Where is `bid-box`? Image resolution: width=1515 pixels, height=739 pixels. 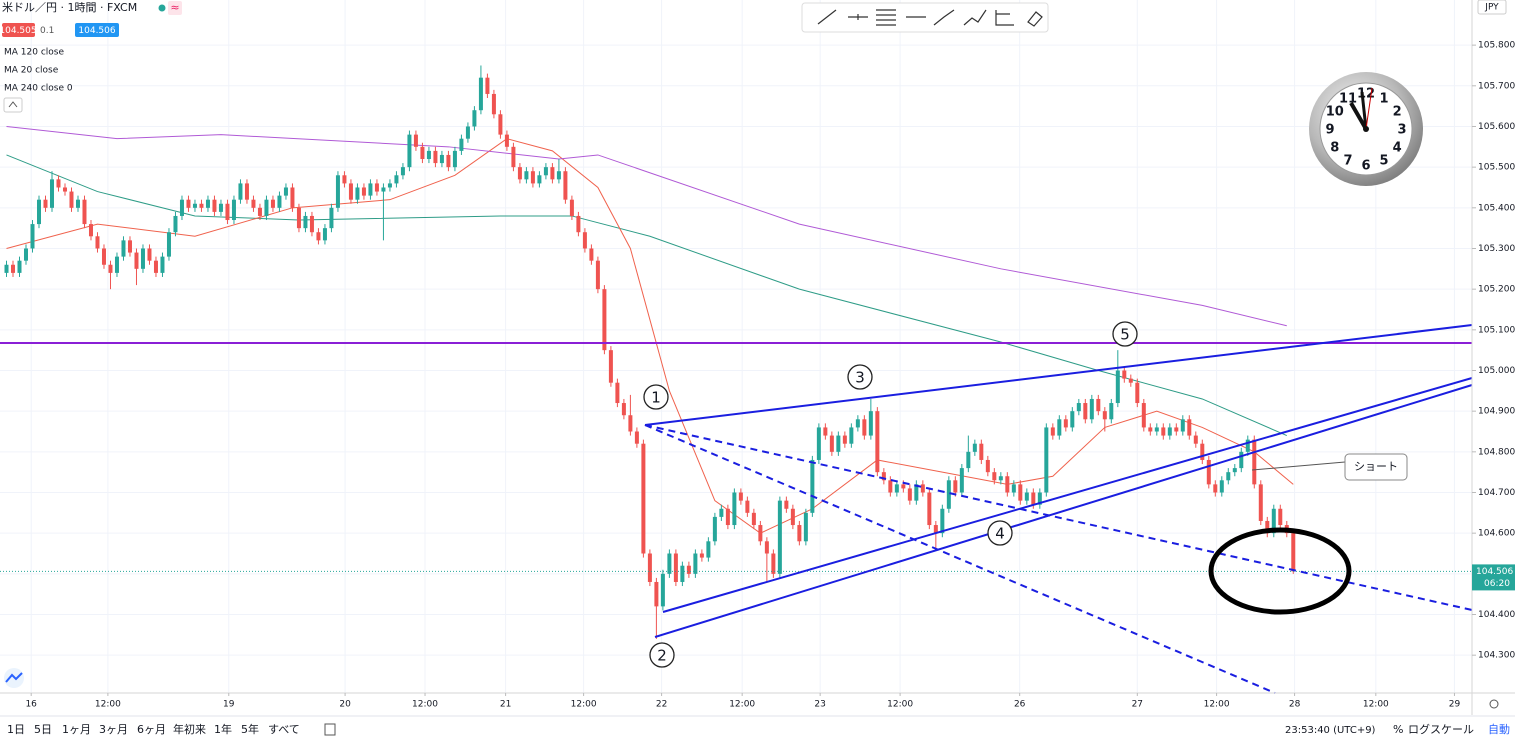
bid-box is located at coordinates (18, 30).